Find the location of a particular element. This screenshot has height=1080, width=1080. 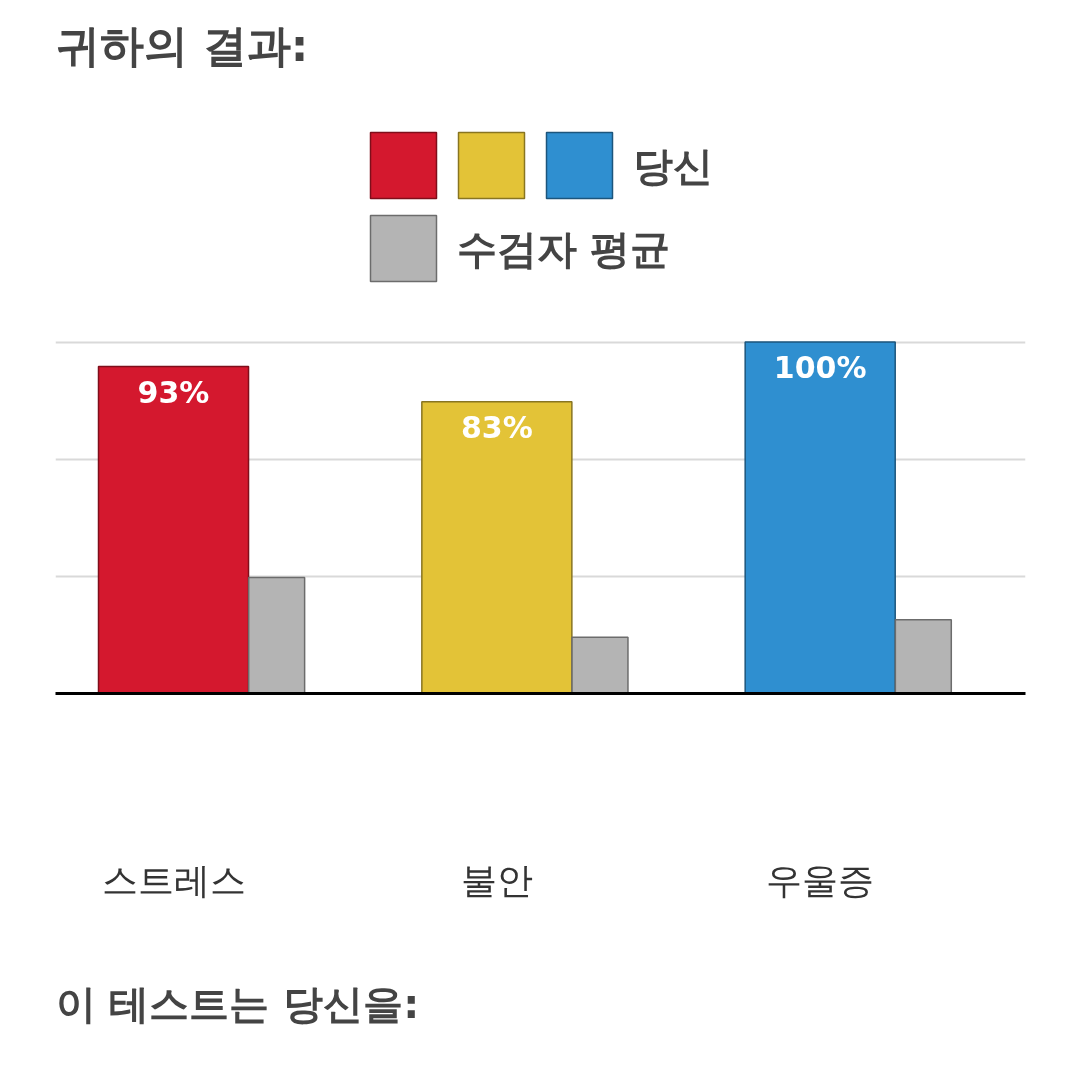

legend-label: 당신 is located at coordinates (672, 165).